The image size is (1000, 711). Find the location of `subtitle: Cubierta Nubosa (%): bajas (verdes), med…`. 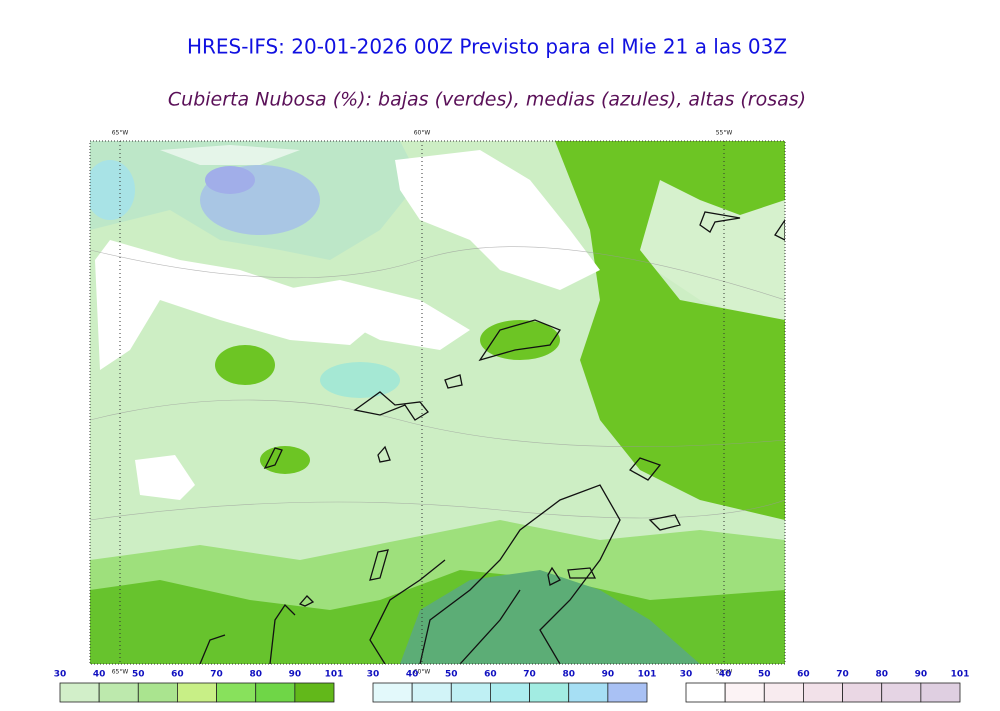

subtitle: Cubierta Nubosa (%): bajas (verdes), med… is located at coordinates (487, 100).